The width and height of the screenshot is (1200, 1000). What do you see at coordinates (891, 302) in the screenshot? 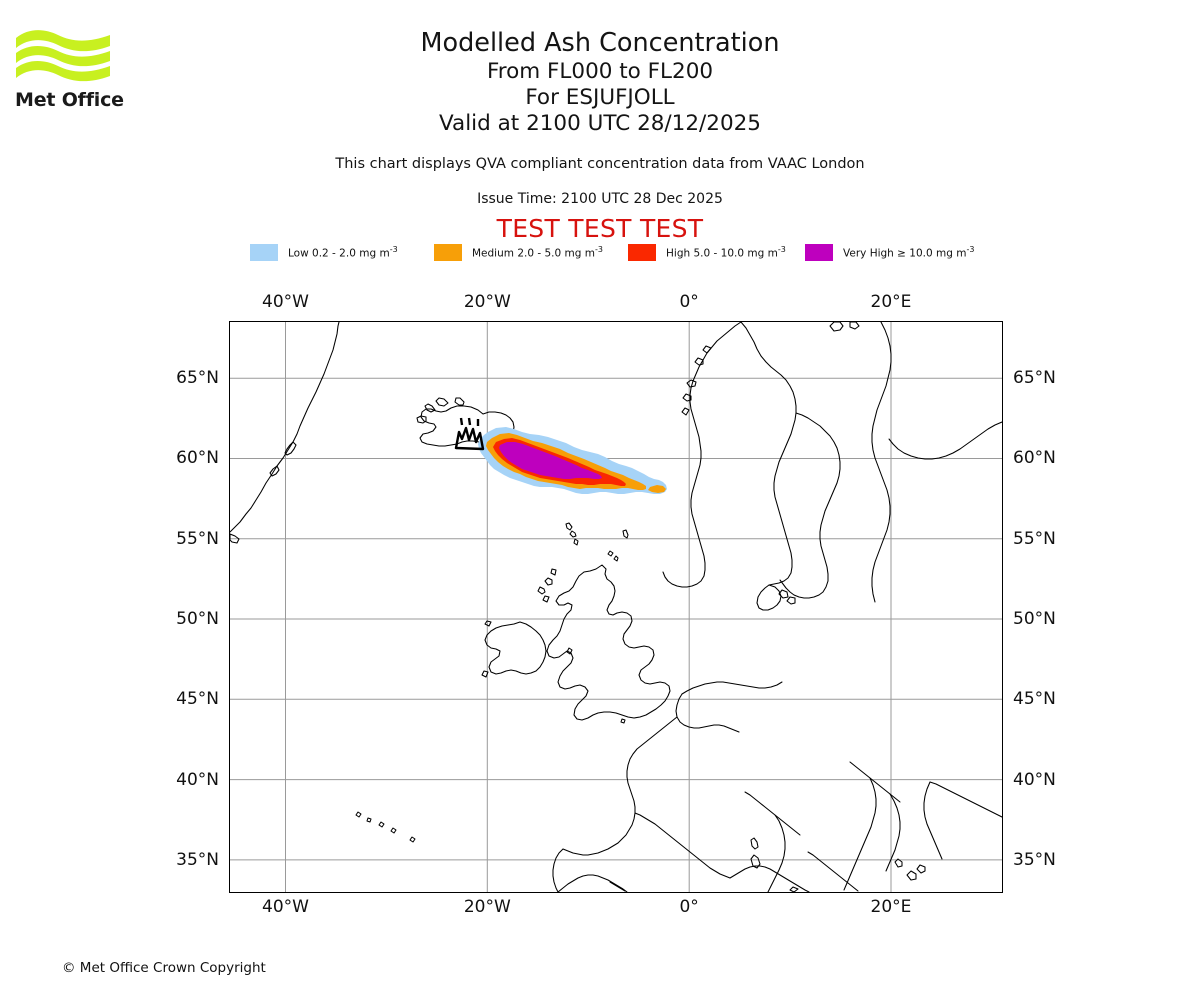
I see `lon-tick-top: 20°E` at bounding box center [891, 302].